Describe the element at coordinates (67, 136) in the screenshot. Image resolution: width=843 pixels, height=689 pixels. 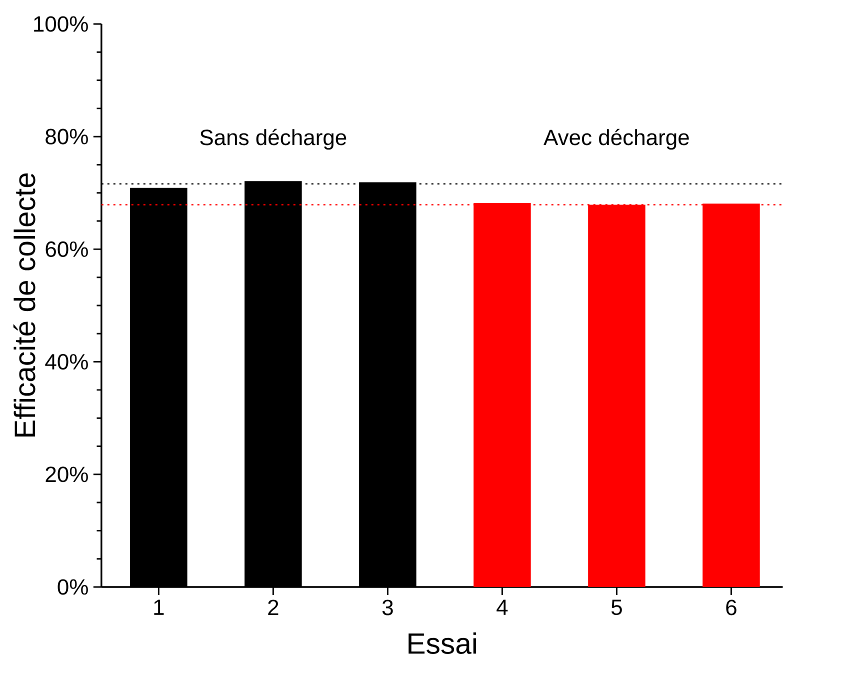
I see `y-tick-label: 80%` at that location.